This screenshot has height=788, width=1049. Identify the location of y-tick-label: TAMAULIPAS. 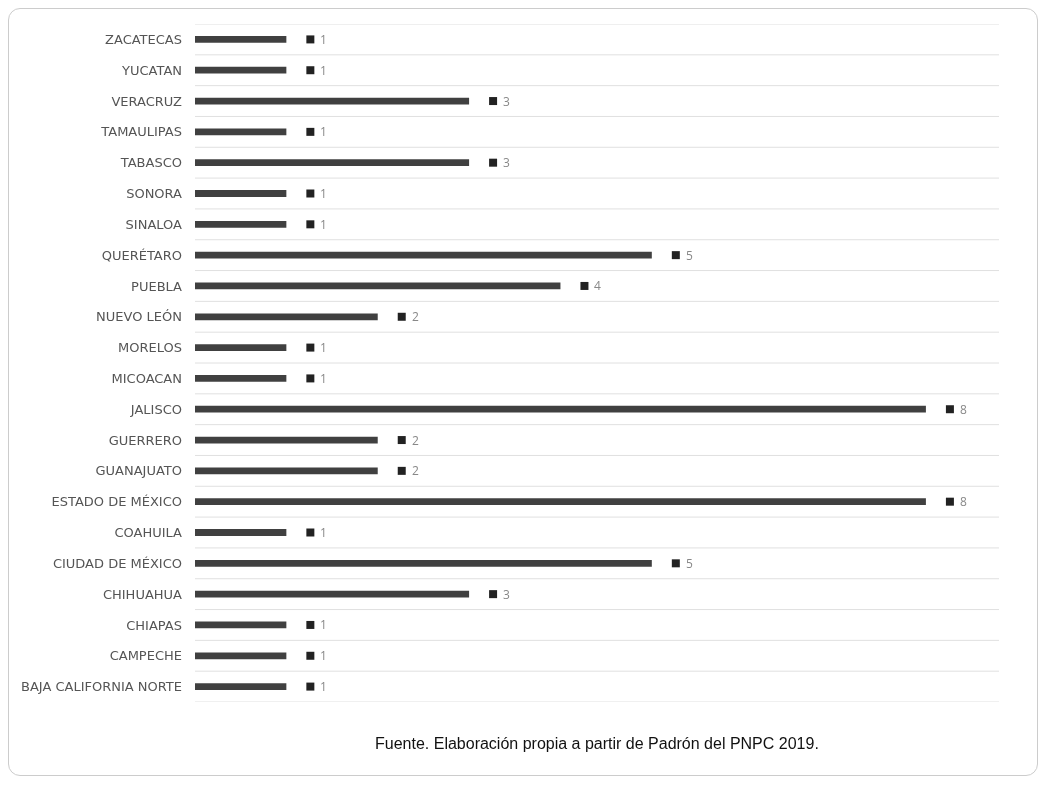
(141, 132).